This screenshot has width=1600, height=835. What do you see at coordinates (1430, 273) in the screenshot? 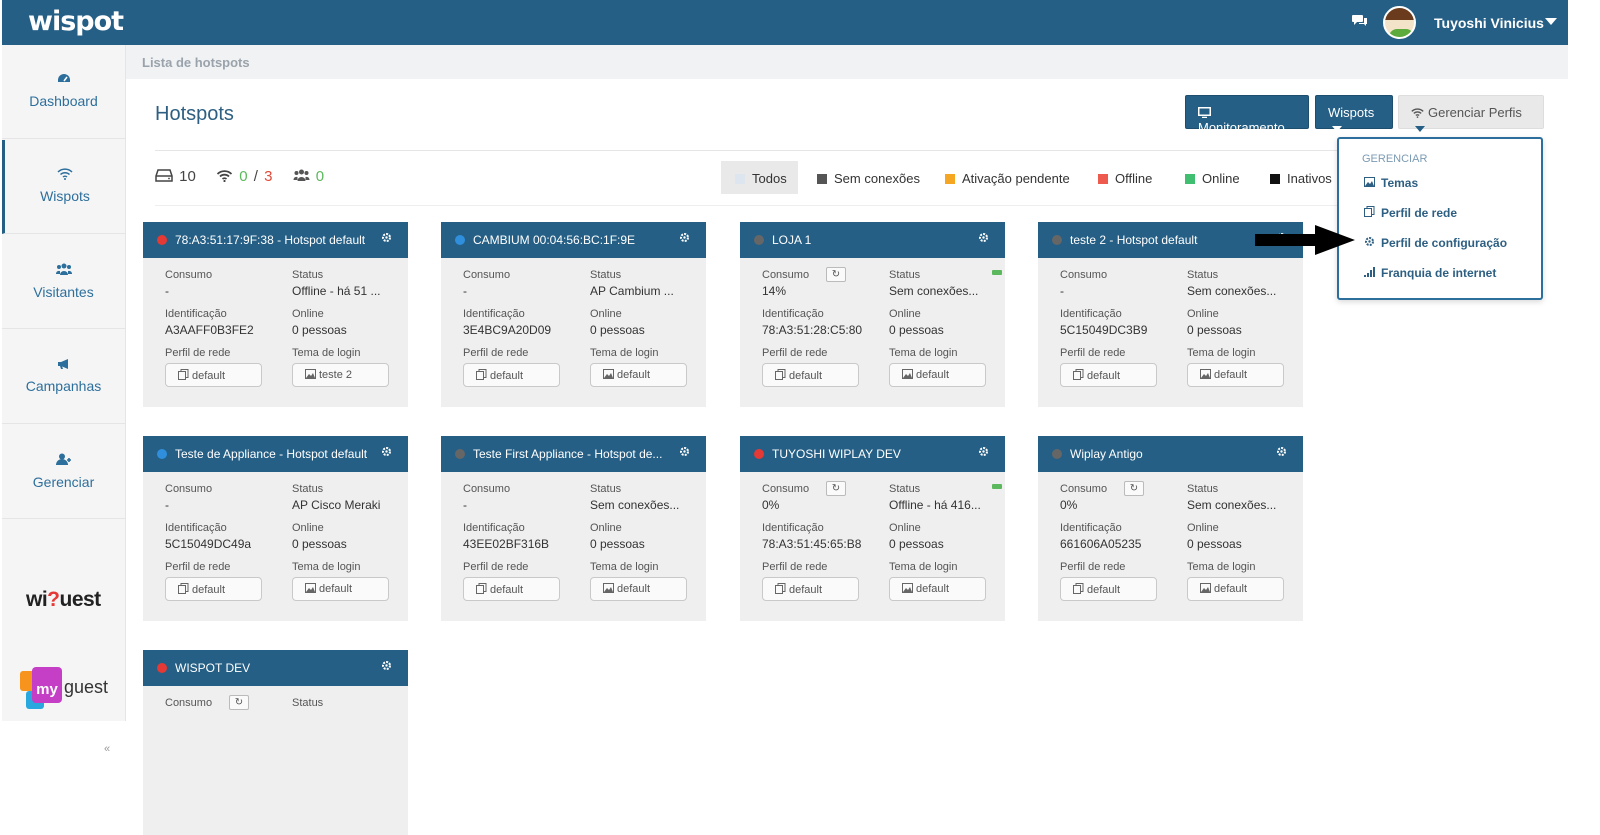
I see `menu-item-franquia-de-internet: Franquia de internet` at bounding box center [1430, 273].